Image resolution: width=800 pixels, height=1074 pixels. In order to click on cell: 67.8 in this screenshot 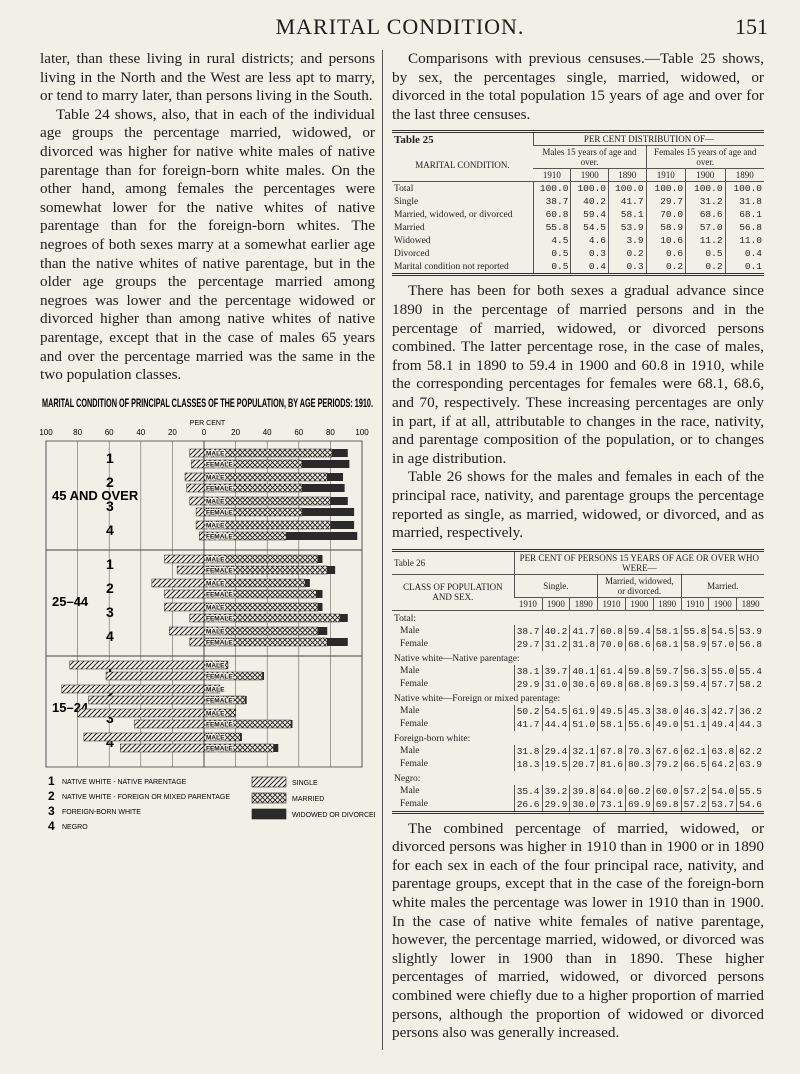, I will do `click(611, 751)`.